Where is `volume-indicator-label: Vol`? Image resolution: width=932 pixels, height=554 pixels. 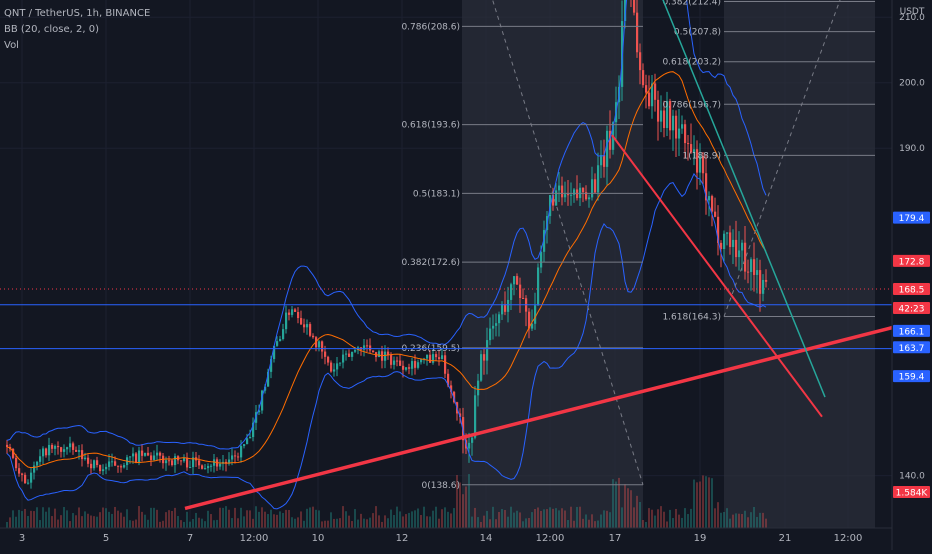
volume-indicator-label: Vol is located at coordinates (11, 45).